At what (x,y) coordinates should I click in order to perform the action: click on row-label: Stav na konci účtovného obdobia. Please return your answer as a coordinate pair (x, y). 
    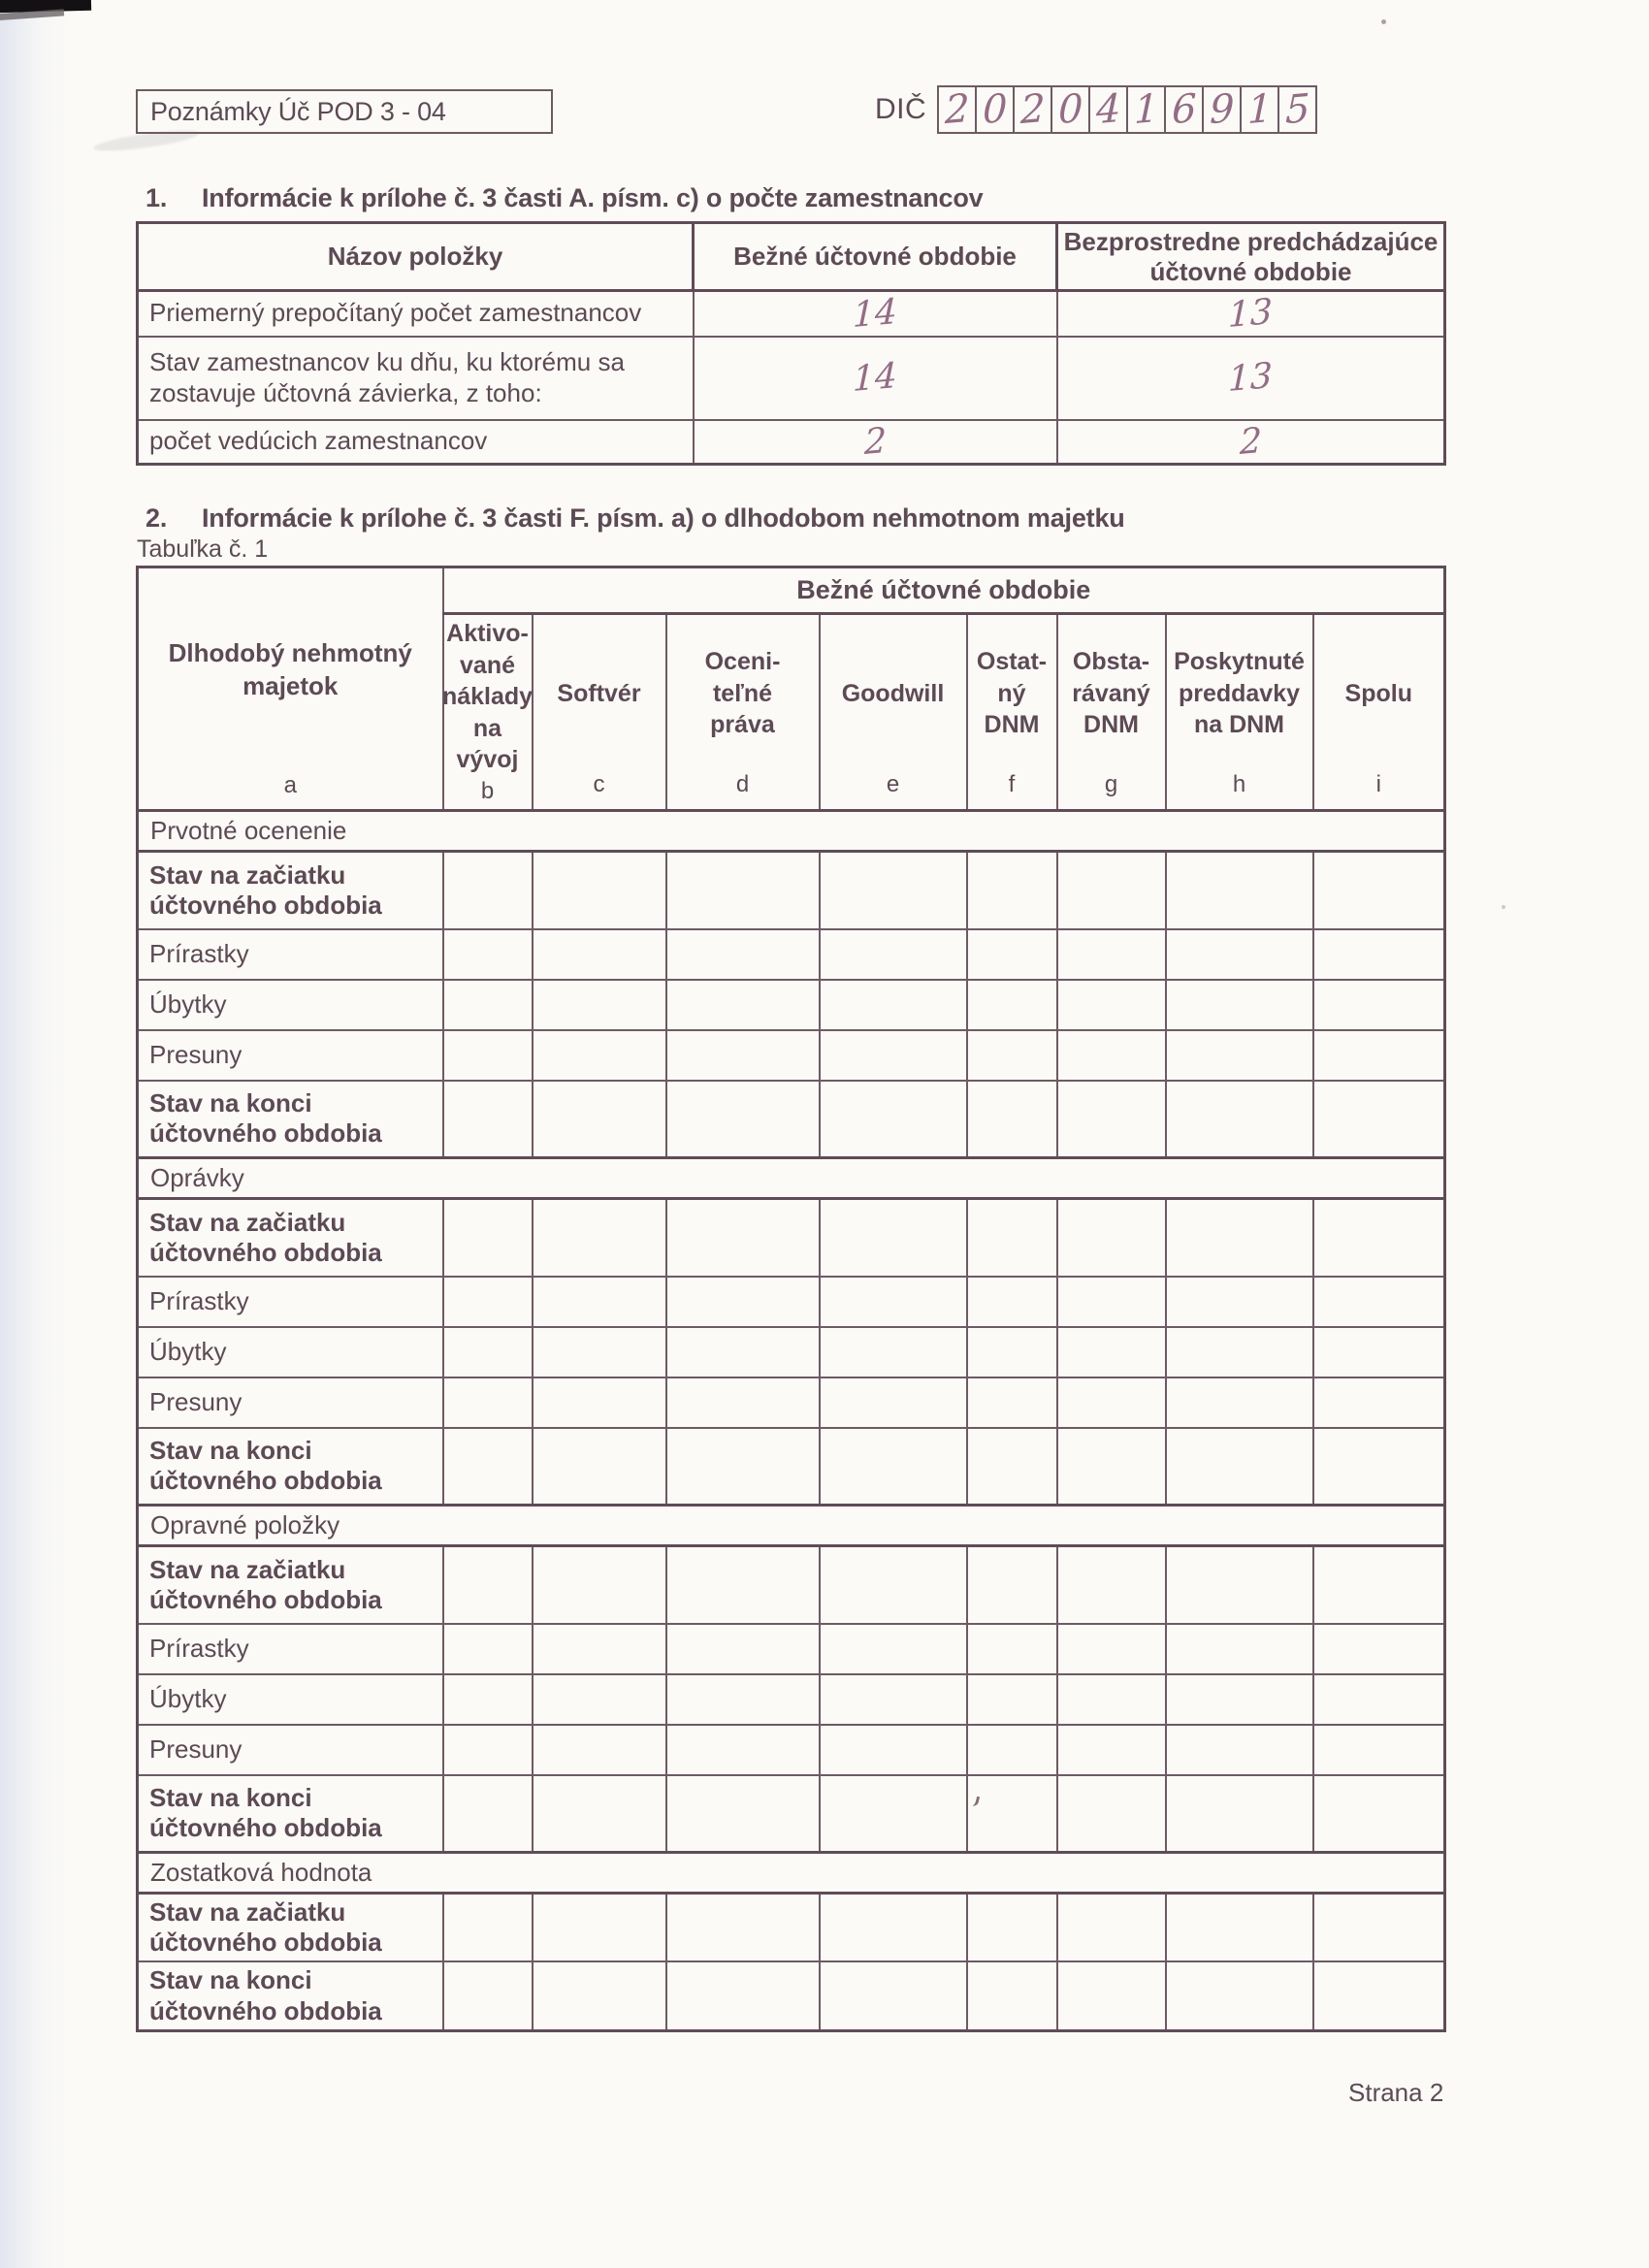
    Looking at the image, I should click on (290, 1813).